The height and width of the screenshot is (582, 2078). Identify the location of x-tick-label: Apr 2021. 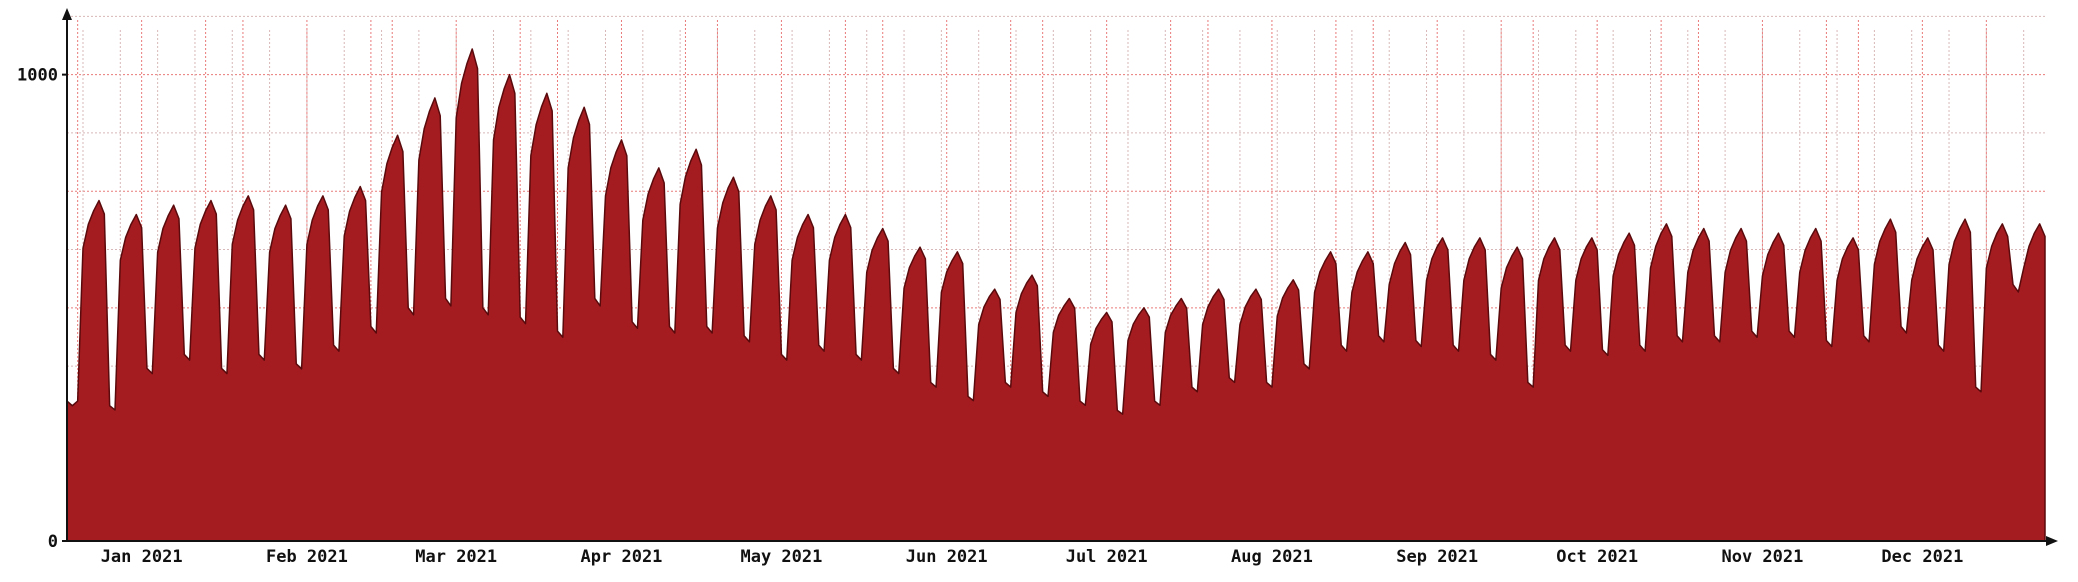
(622, 557).